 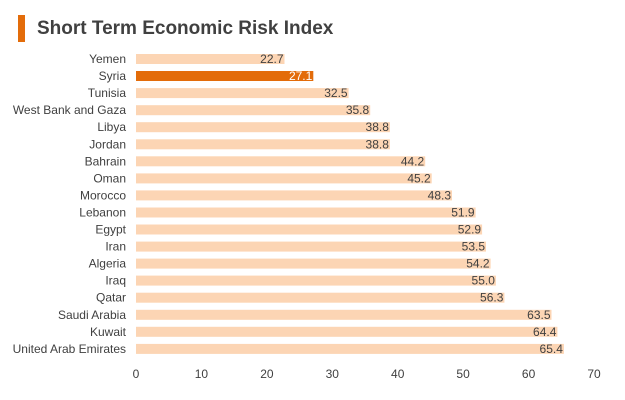 What do you see at coordinates (350, 348) in the screenshot?
I see `bar-united-arab-emirates` at bounding box center [350, 348].